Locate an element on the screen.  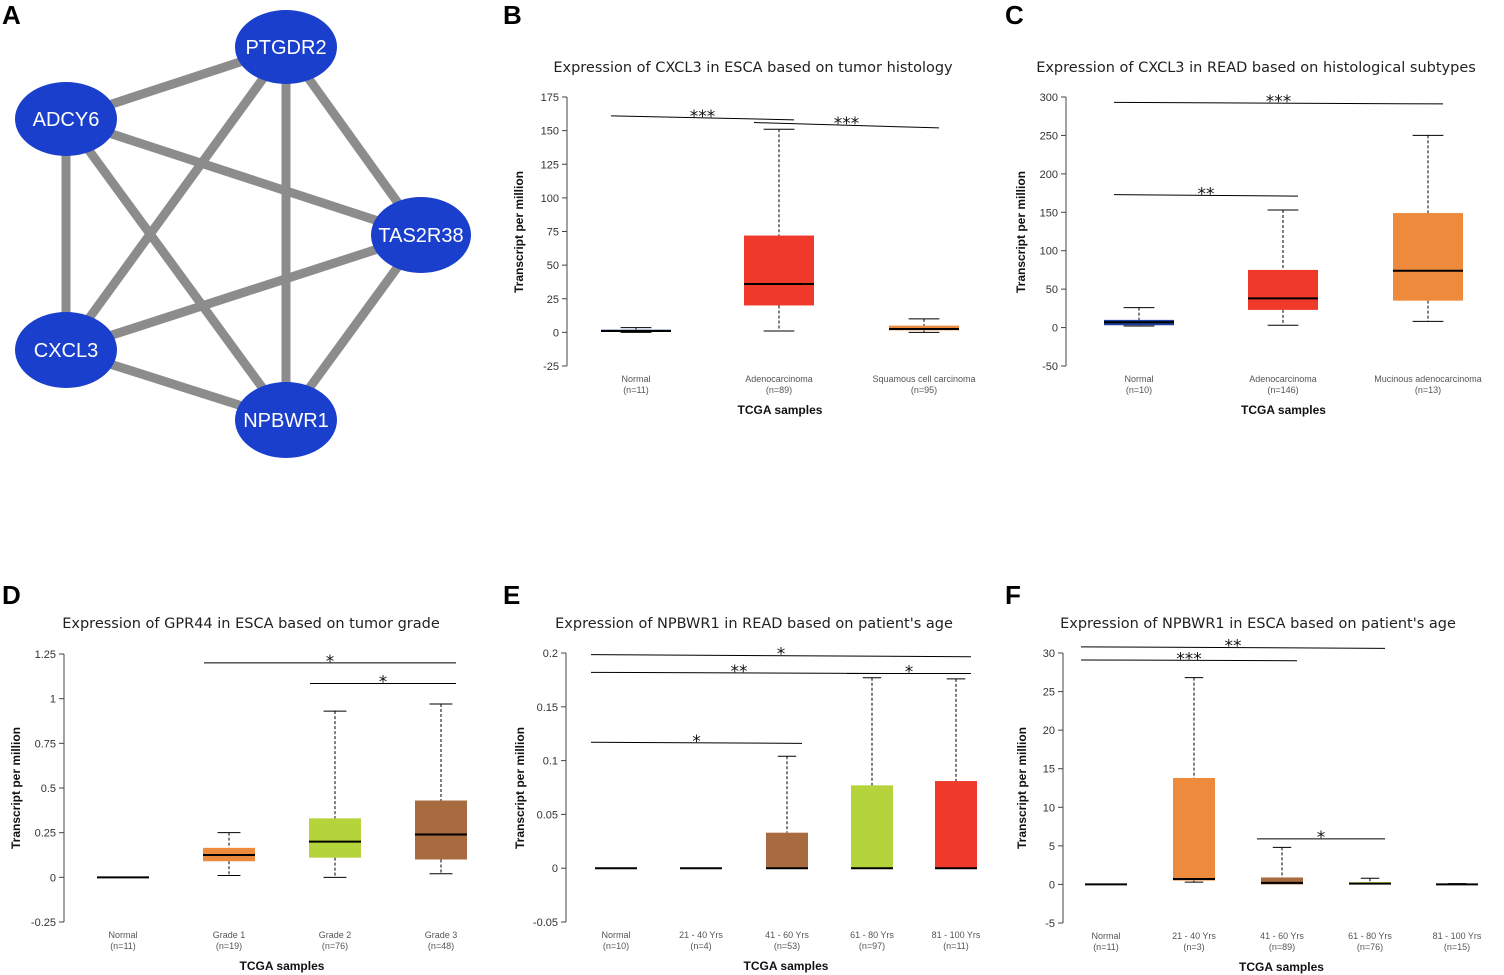
x-category-label: Adenocarcinoma is located at coordinates (1283, 379).